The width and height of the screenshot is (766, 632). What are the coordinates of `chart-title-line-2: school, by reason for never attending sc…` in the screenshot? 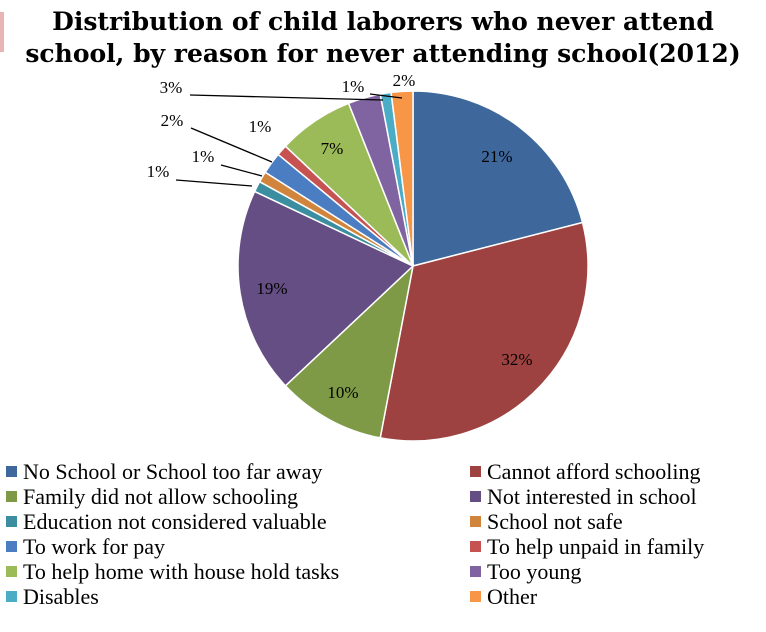 It's located at (383, 53).